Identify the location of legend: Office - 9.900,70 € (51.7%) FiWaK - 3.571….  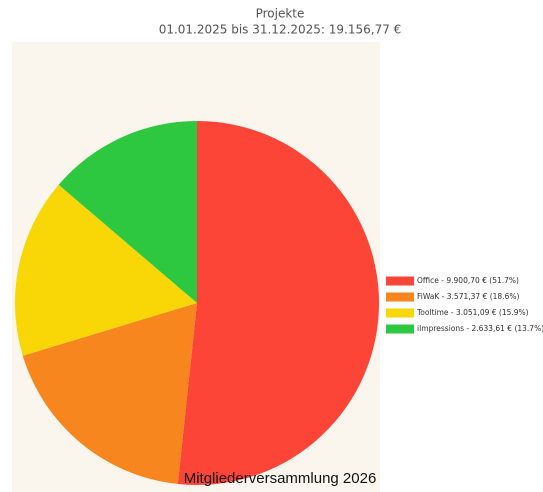
(464, 305).